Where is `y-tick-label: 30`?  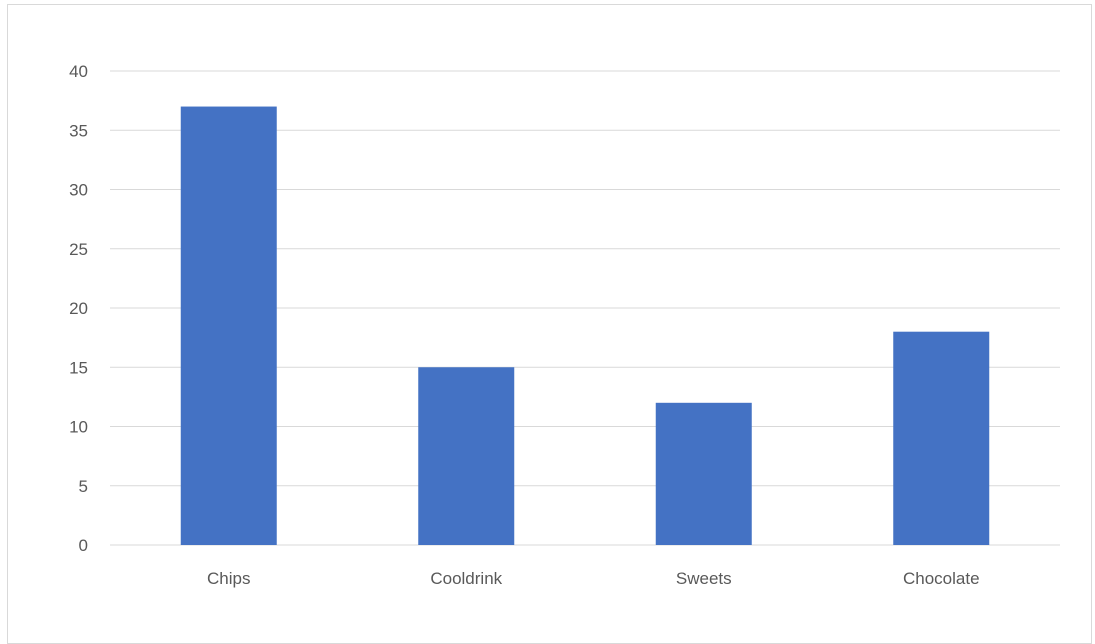 y-tick-label: 30 is located at coordinates (78, 190).